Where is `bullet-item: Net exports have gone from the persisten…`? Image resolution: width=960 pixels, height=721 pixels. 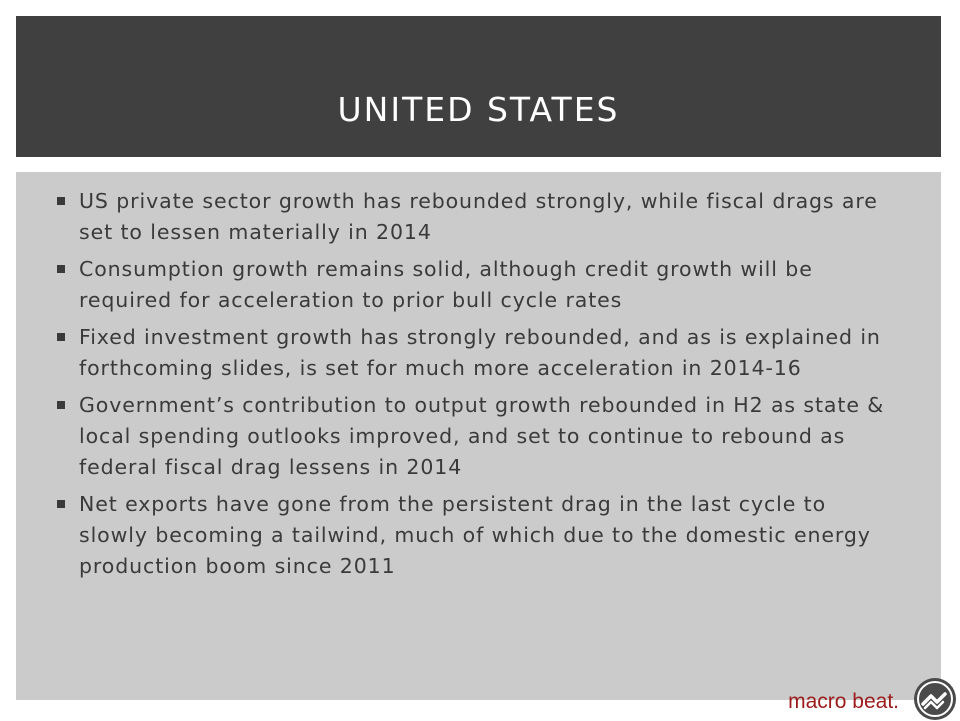 bullet-item: Net exports have gone from the persisten… is located at coordinates (456, 535).